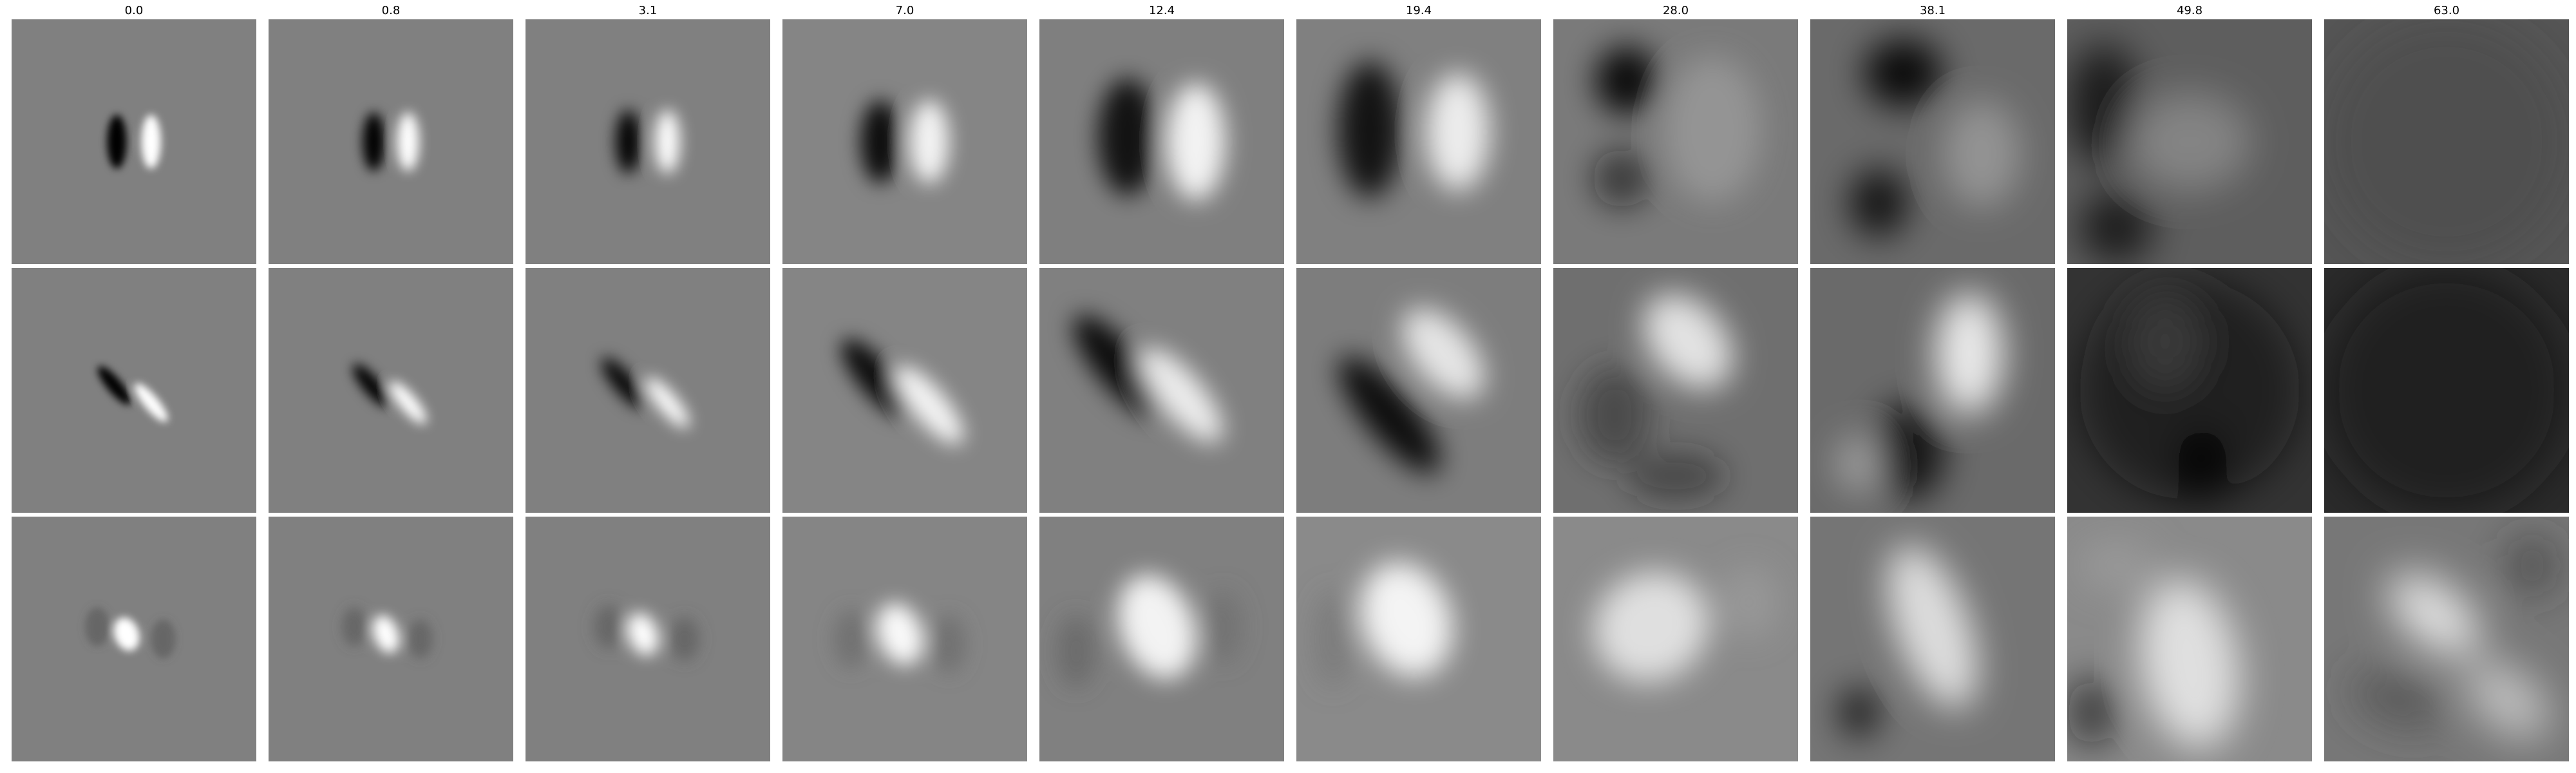 Image resolution: width=2576 pixels, height=773 pixels. What do you see at coordinates (905, 10) in the screenshot?
I see `column-title: 7.0` at bounding box center [905, 10].